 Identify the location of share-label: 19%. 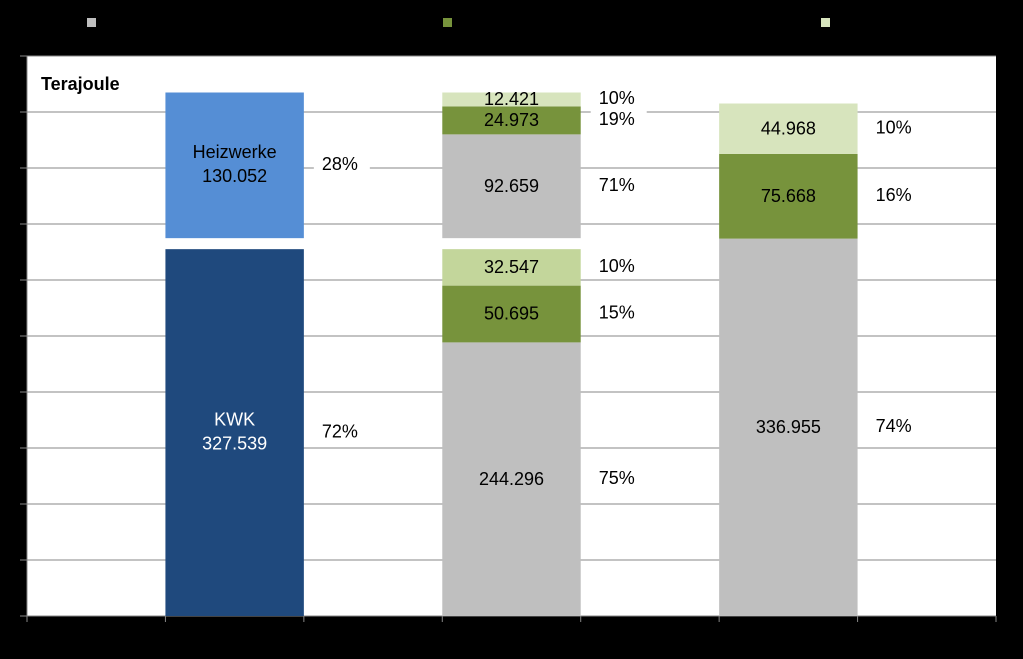
(617, 119).